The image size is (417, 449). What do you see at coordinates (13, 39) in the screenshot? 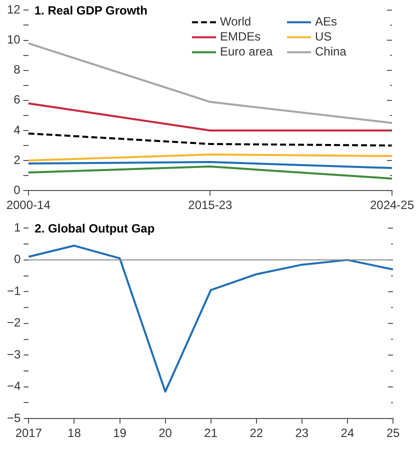
I see `y-tick-label: 10` at bounding box center [13, 39].